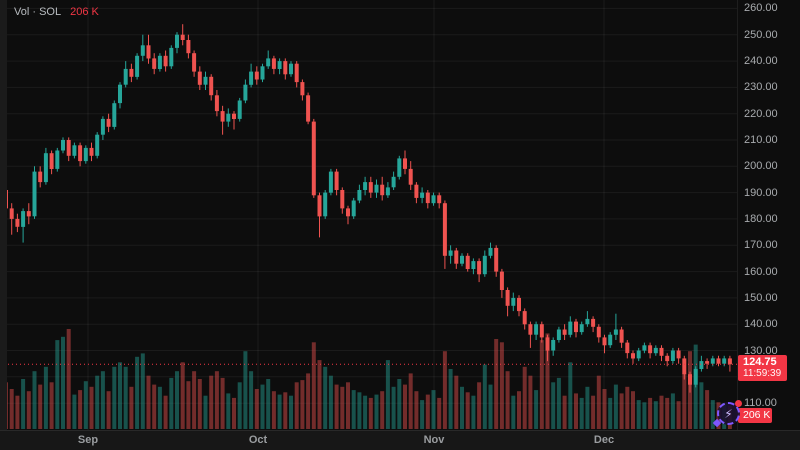  I want to click on price-tick-label: 250.00, so click(761, 34).